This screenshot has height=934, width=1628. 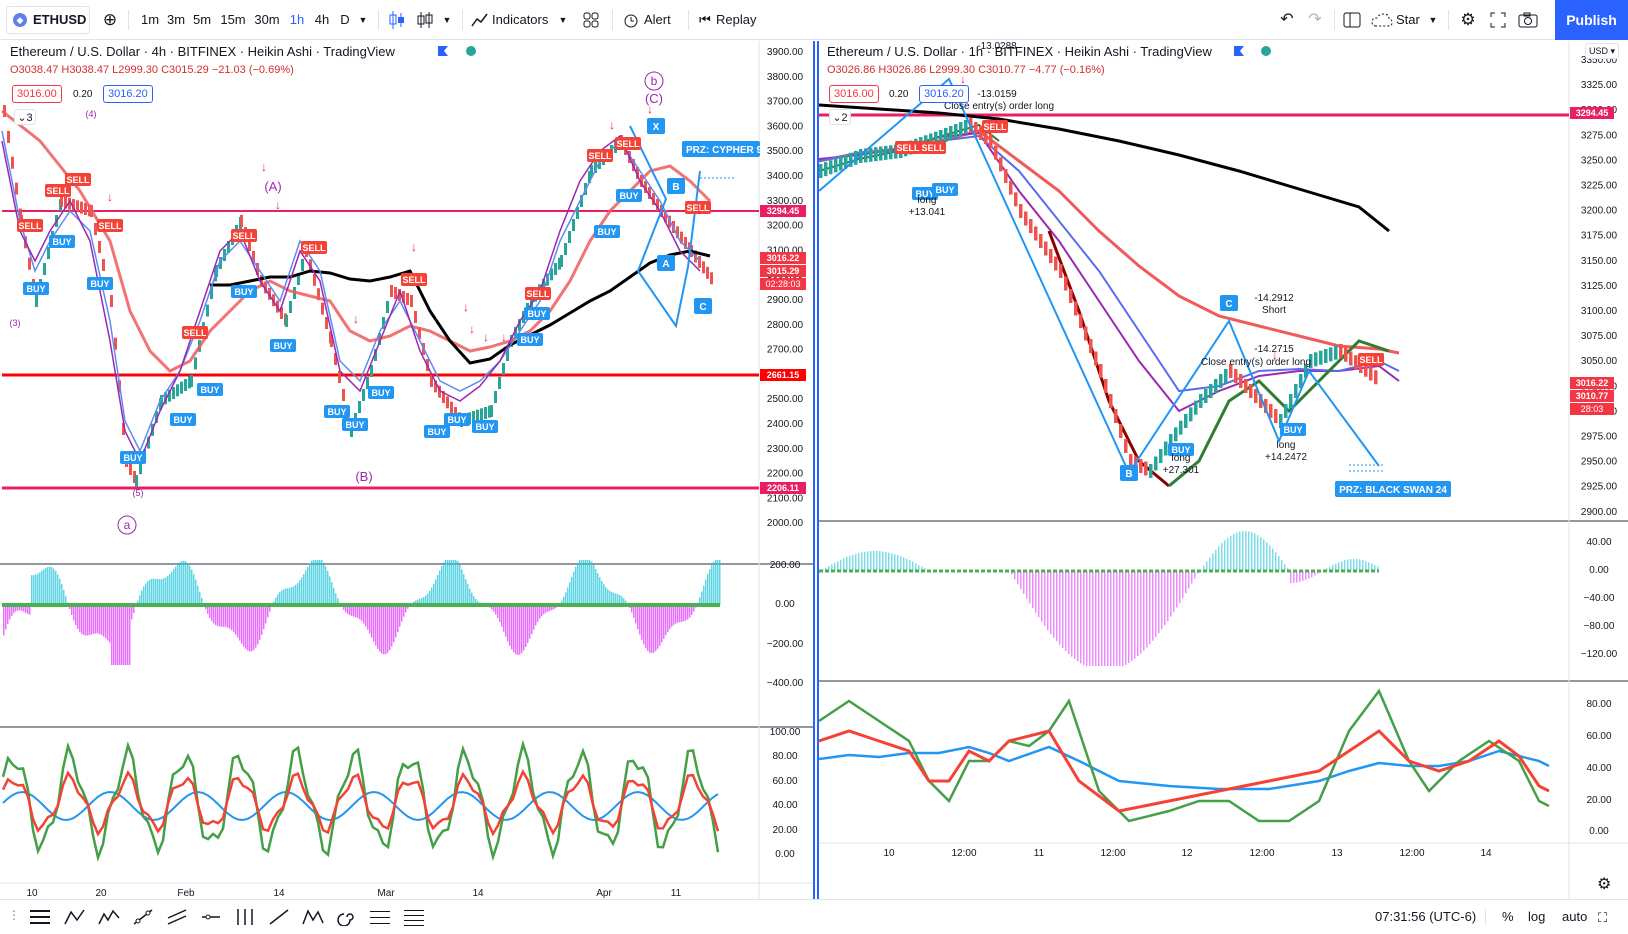 What do you see at coordinates (1287, 19) in the screenshot?
I see `undo-icon: ↶` at bounding box center [1287, 19].